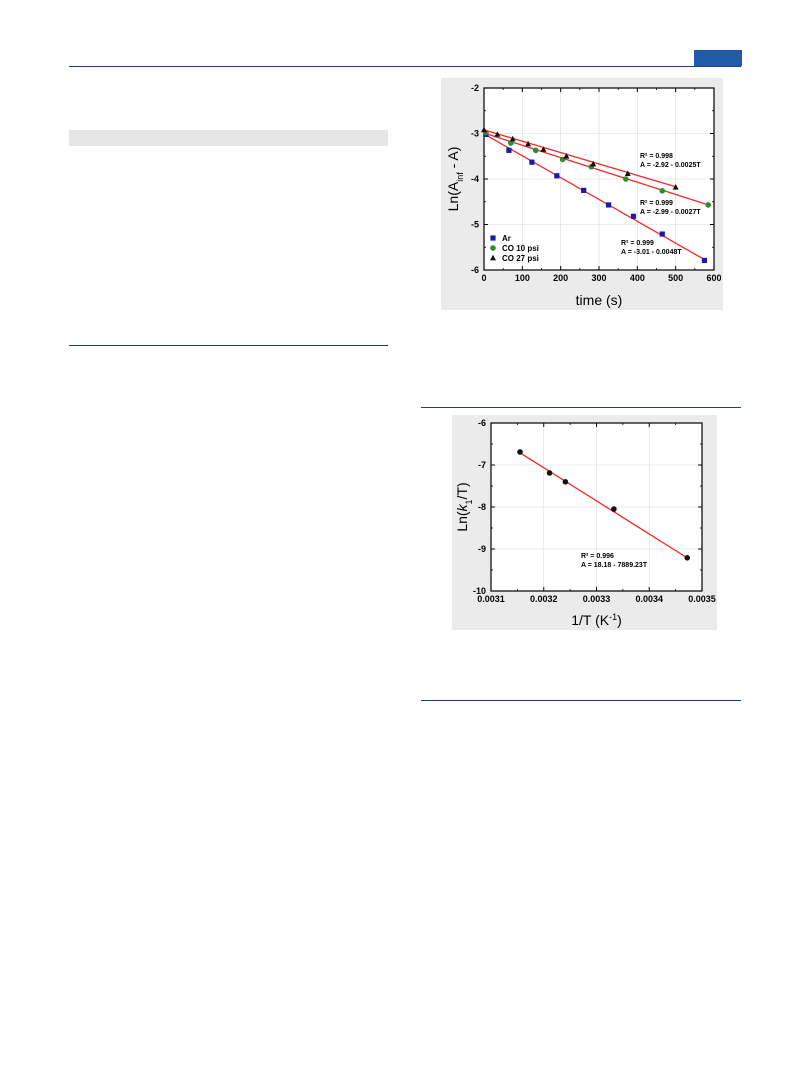 The width and height of the screenshot is (809, 1067). Describe the element at coordinates (405, 66) in the screenshot. I see `header-rule` at that location.